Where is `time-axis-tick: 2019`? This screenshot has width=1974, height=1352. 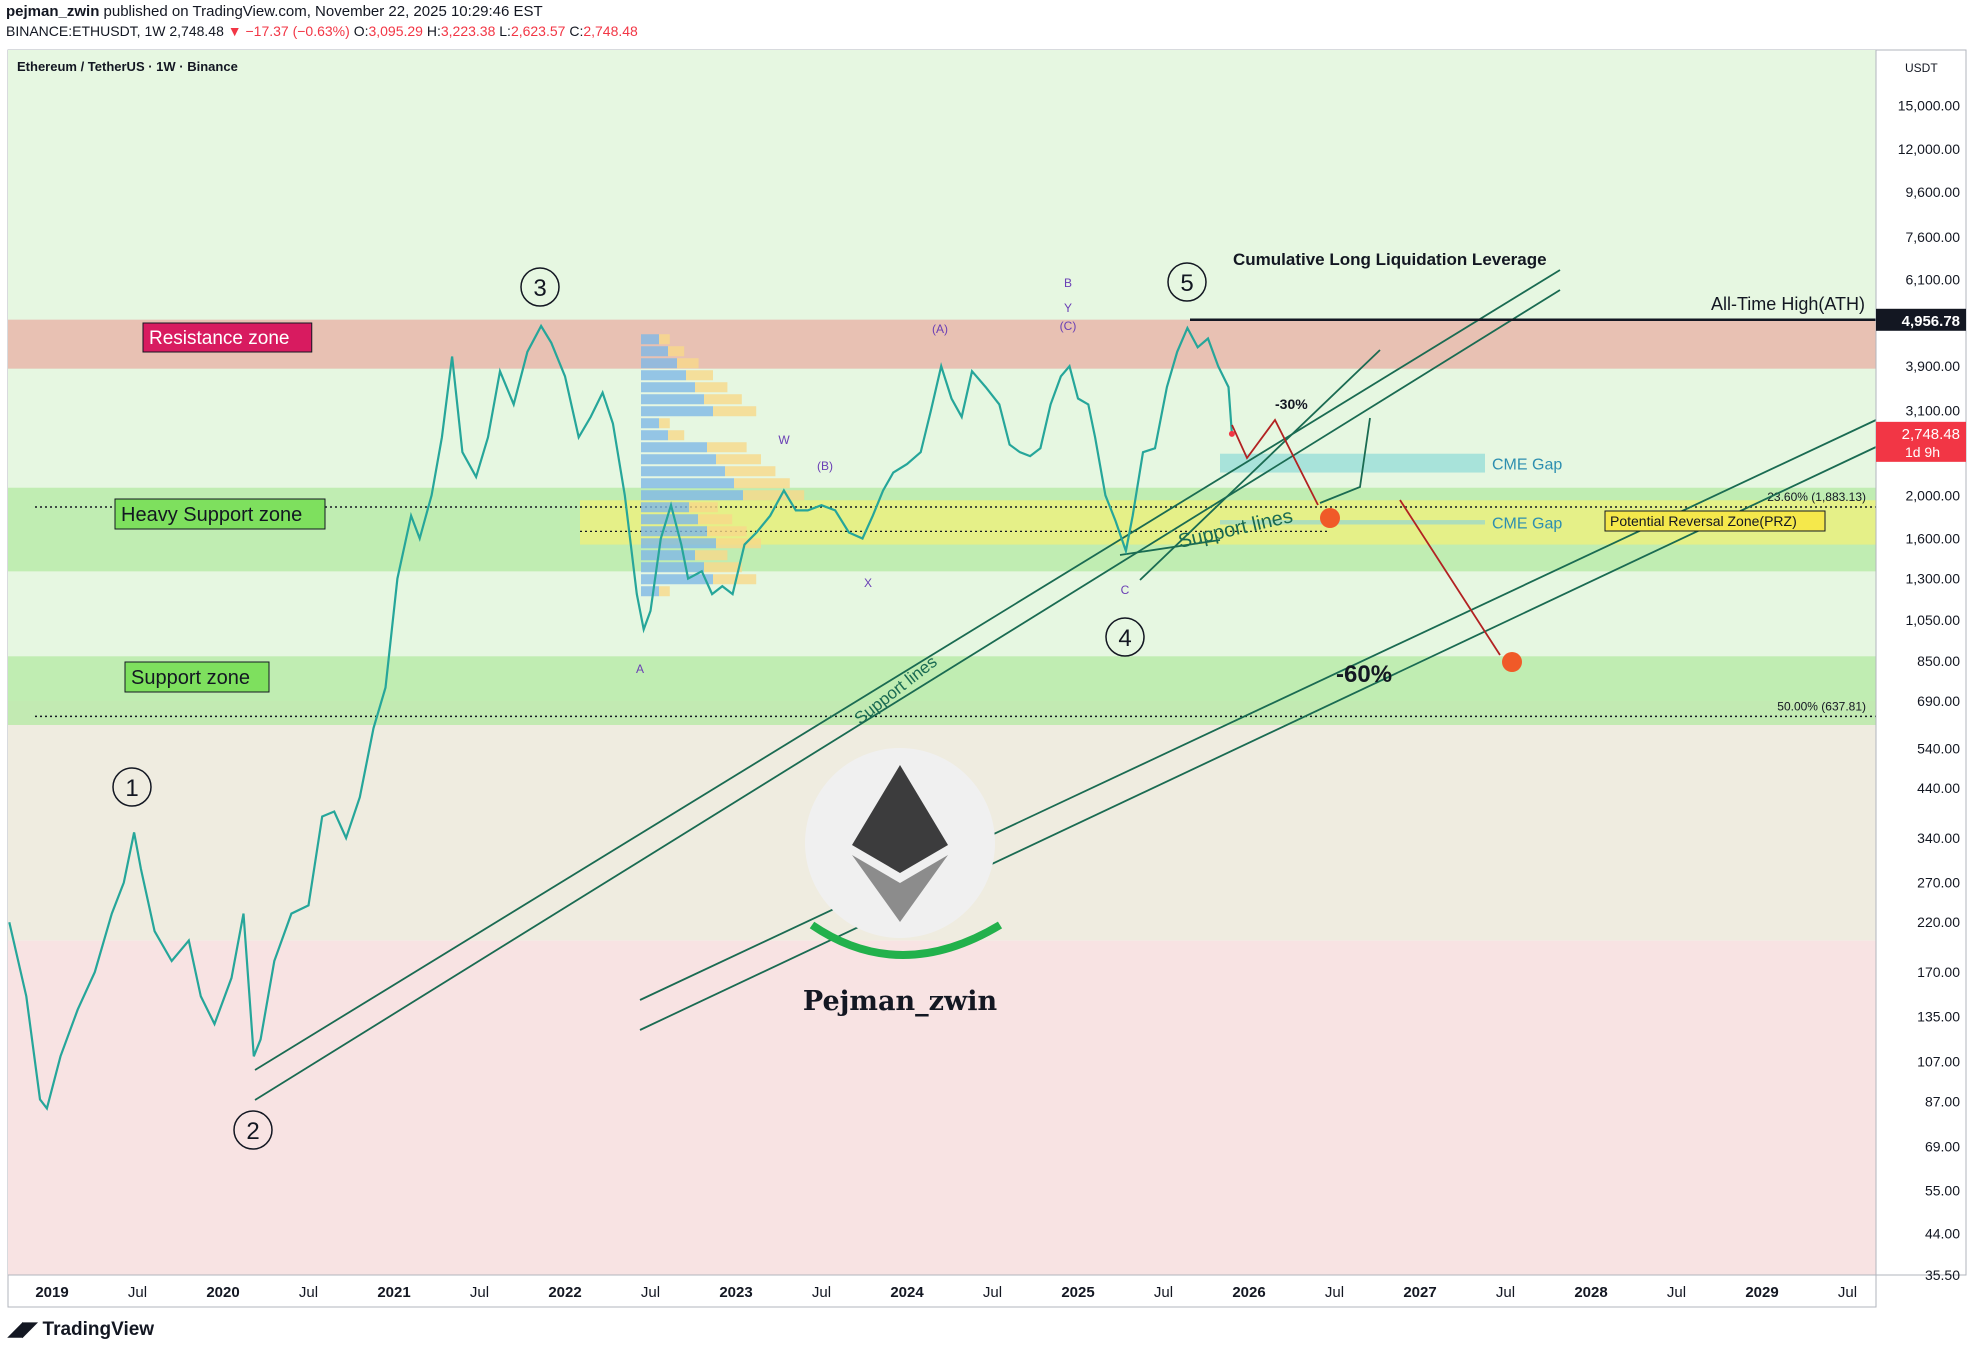 time-axis-tick: 2019 is located at coordinates (51, 1292).